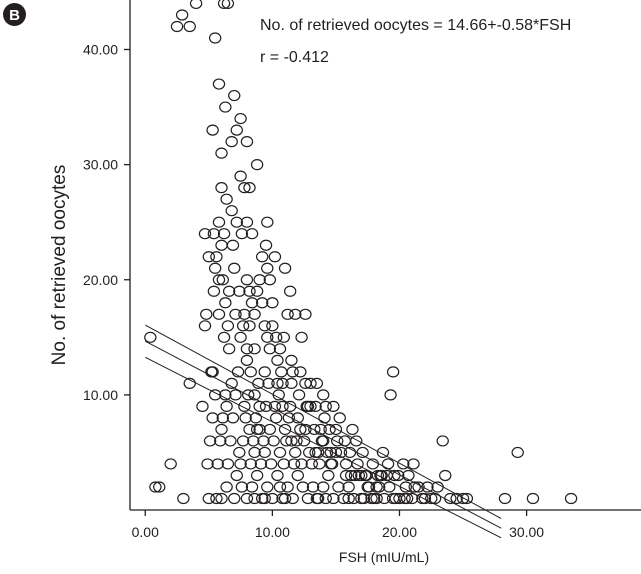 The height and width of the screenshot is (574, 641). Describe the element at coordinates (294, 57) in the screenshot. I see `correlation-coefficient: r = -0.412` at that location.